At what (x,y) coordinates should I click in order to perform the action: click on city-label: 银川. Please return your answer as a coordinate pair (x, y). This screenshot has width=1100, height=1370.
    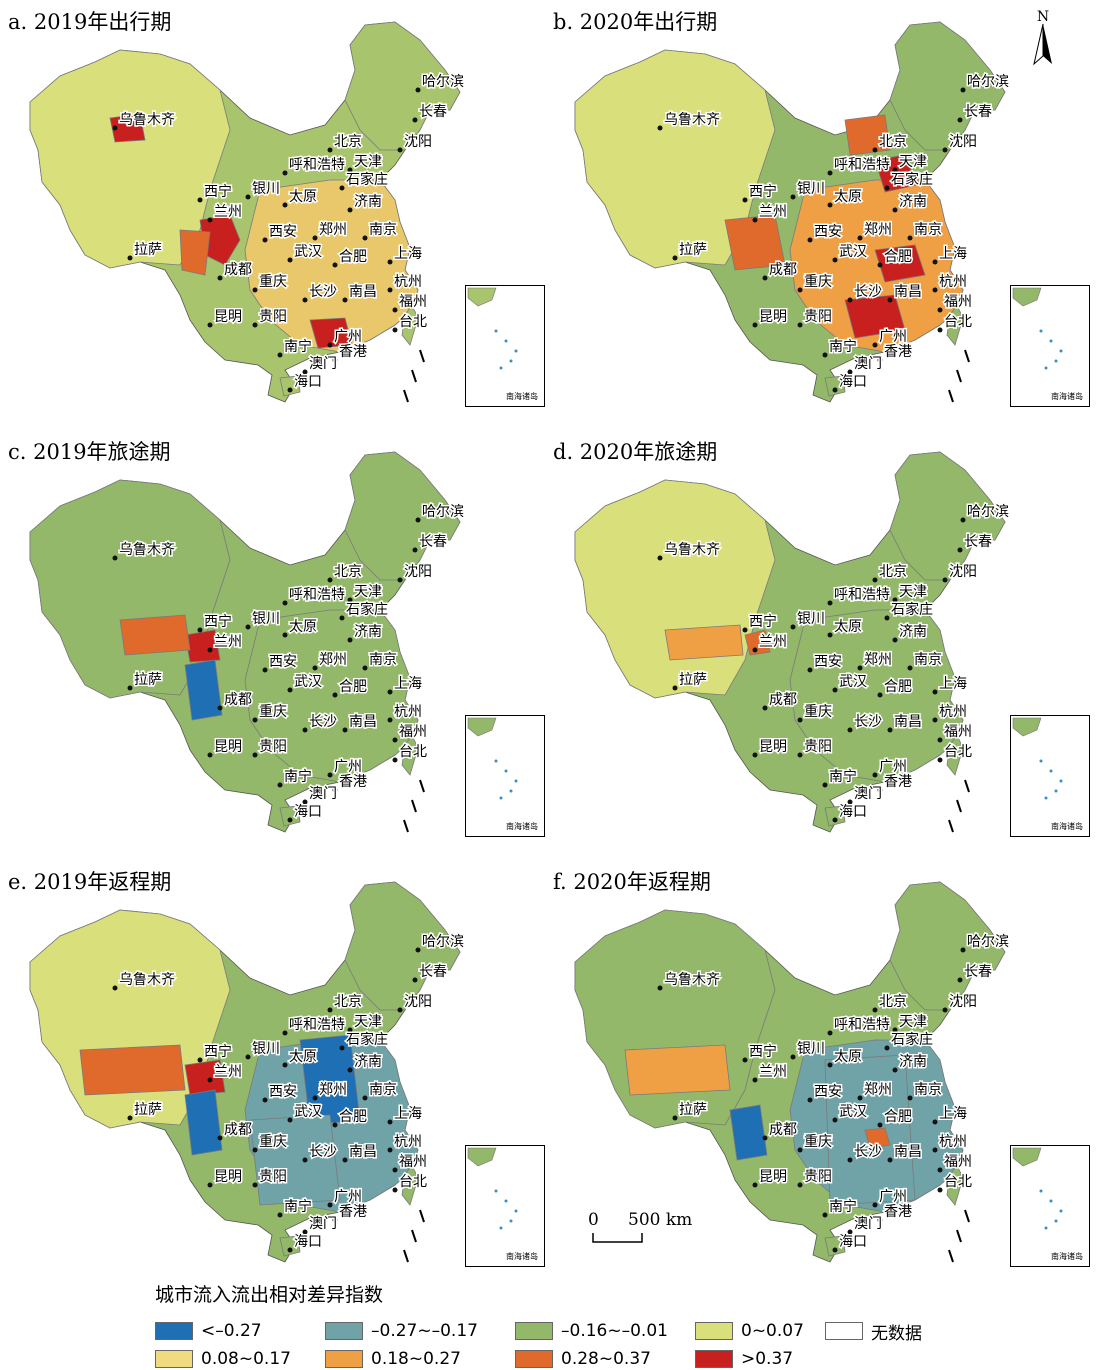
    Looking at the image, I should click on (811, 189).